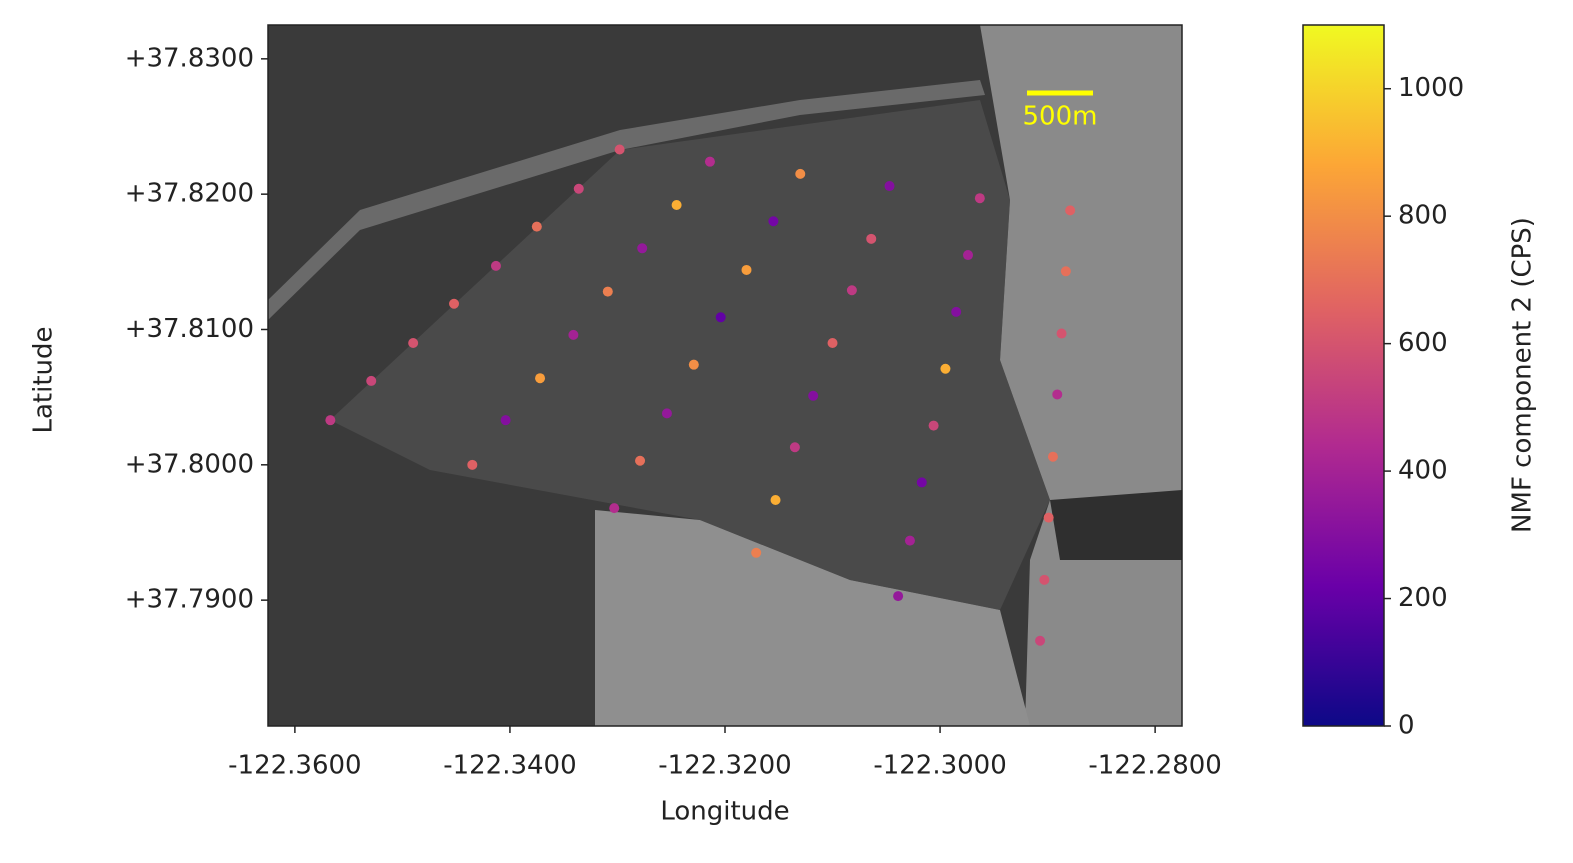  I want to click on x-tick-label: -122.3400, so click(509, 766).